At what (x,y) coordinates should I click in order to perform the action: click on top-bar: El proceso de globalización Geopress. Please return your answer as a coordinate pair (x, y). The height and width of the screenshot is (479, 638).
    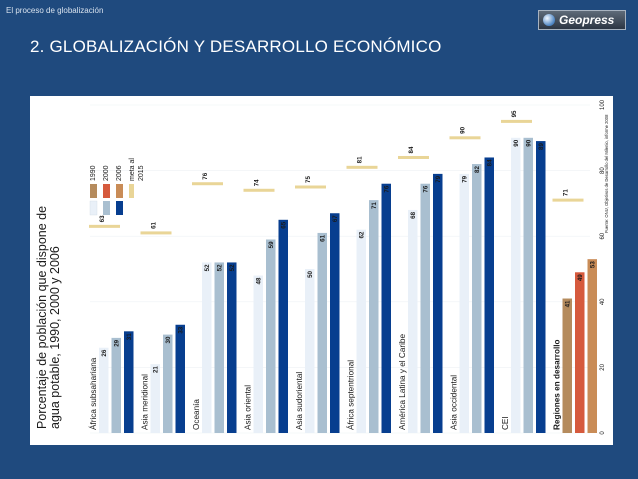
    Looking at the image, I should click on (319, 12).